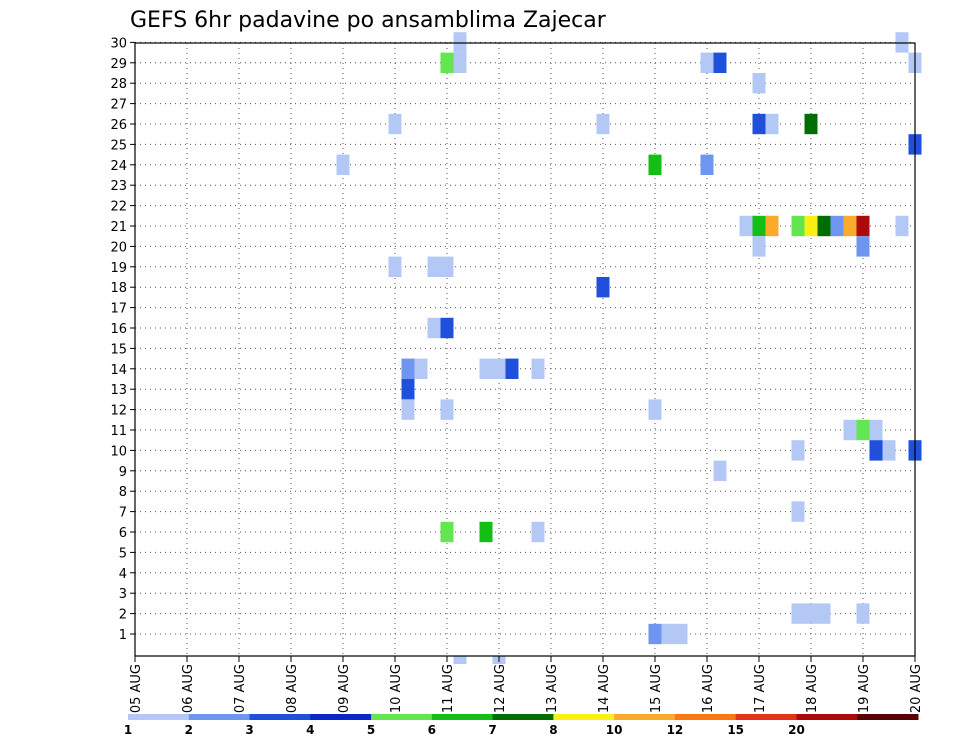 The height and width of the screenshot is (742, 960). Describe the element at coordinates (118, 64) in the screenshot. I see `y-tick-label: 29` at that location.